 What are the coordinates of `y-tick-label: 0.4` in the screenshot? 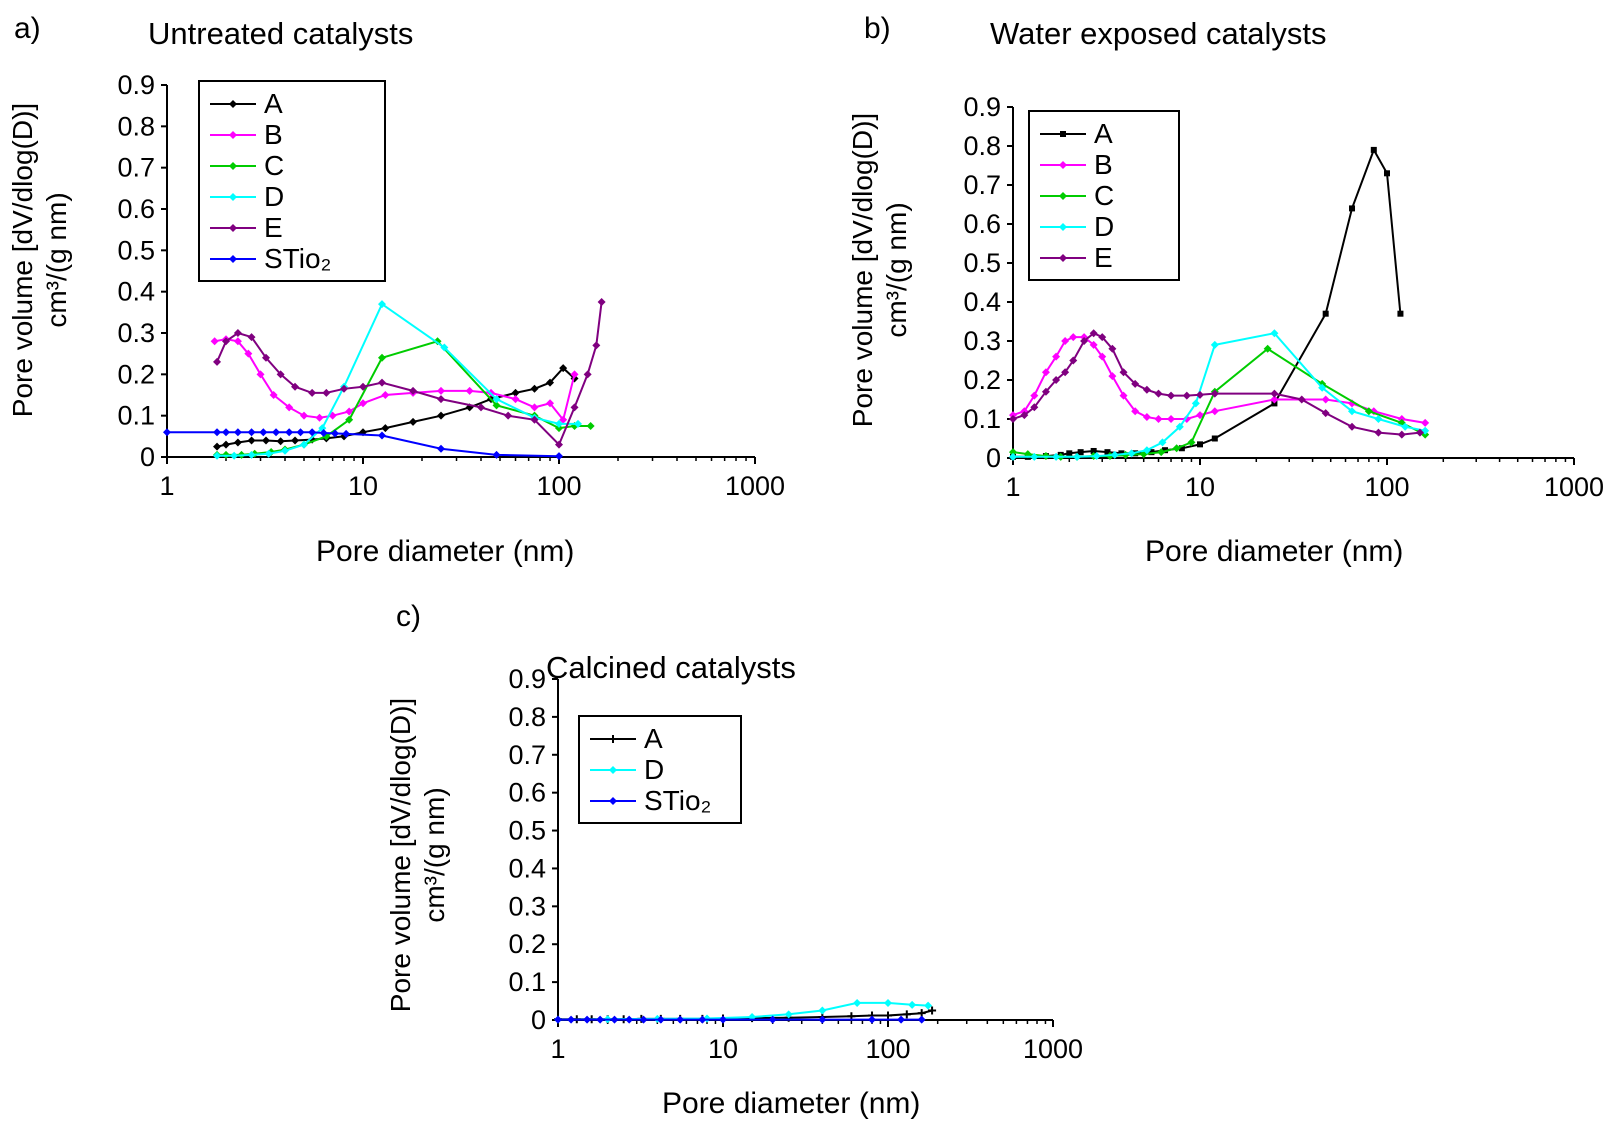 It's located at (527, 868).